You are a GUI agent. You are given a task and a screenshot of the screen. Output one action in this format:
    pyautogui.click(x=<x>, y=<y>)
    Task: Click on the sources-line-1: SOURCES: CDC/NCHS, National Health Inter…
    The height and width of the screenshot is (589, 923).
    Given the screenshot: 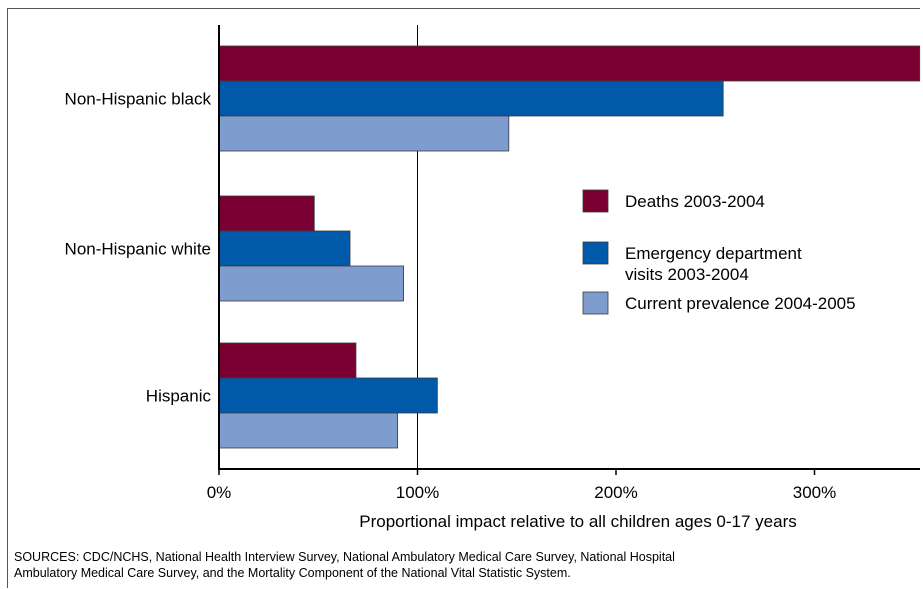 What is the action you would take?
    pyautogui.click(x=344, y=557)
    